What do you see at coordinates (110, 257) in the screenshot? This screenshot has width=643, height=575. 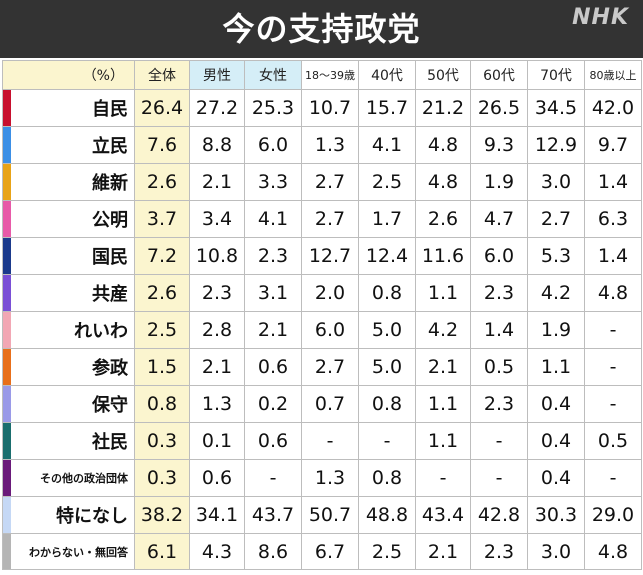 I see `party-name: 国民` at bounding box center [110, 257].